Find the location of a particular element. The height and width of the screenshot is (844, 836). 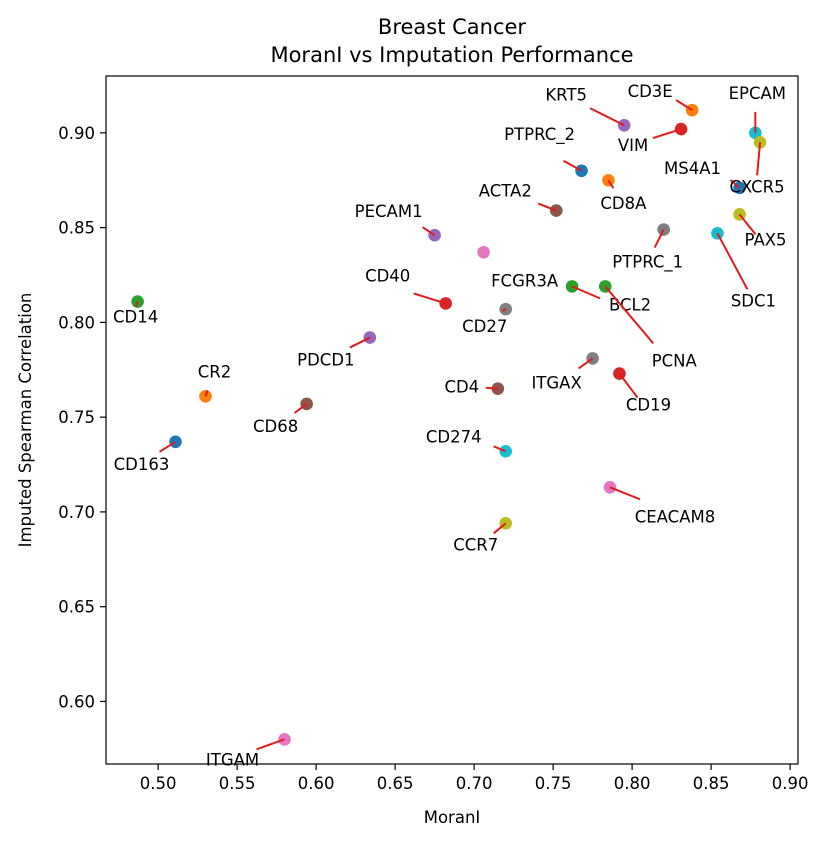

point-label: KRT5 is located at coordinates (566, 94).